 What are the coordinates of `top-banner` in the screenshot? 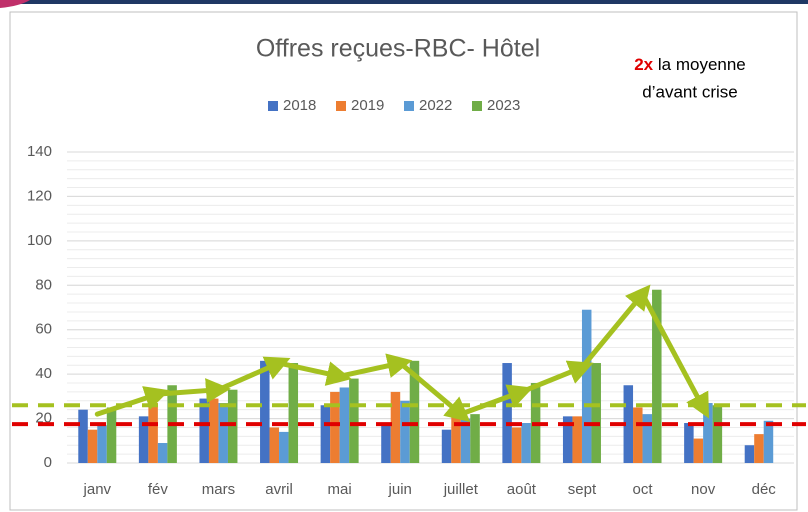 It's located at (404, 2).